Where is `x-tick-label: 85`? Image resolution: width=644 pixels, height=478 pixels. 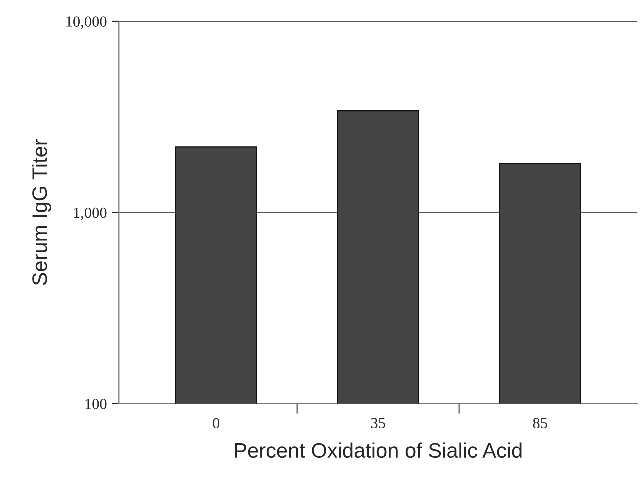
x-tick-label: 85 is located at coordinates (540, 423).